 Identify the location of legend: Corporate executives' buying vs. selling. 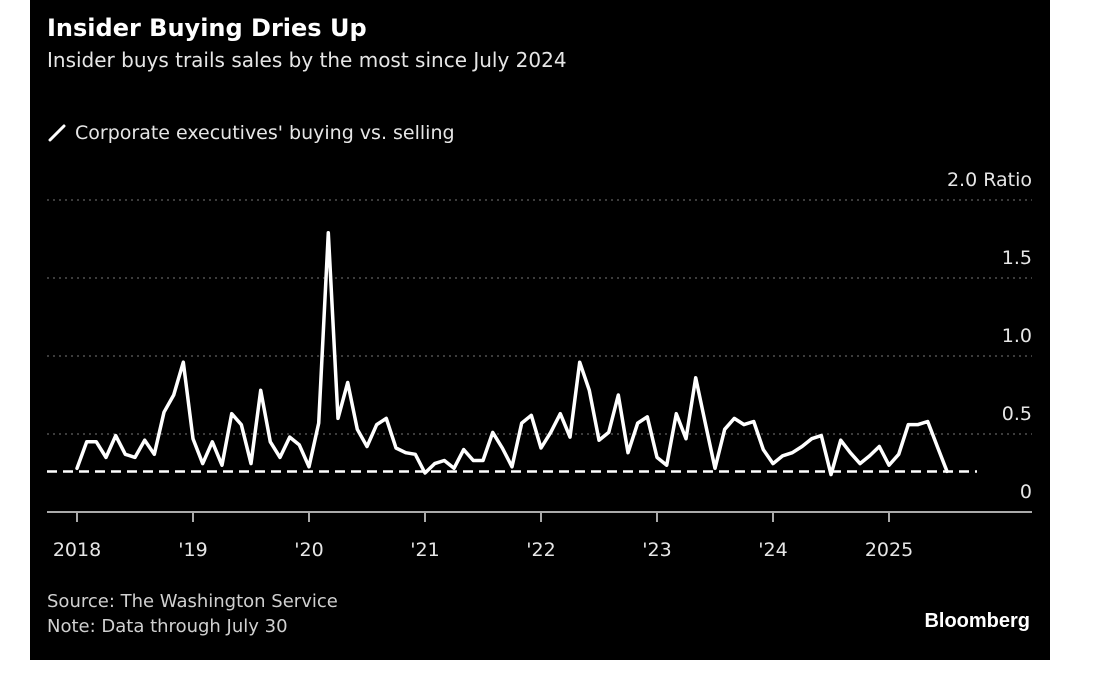
(251, 133).